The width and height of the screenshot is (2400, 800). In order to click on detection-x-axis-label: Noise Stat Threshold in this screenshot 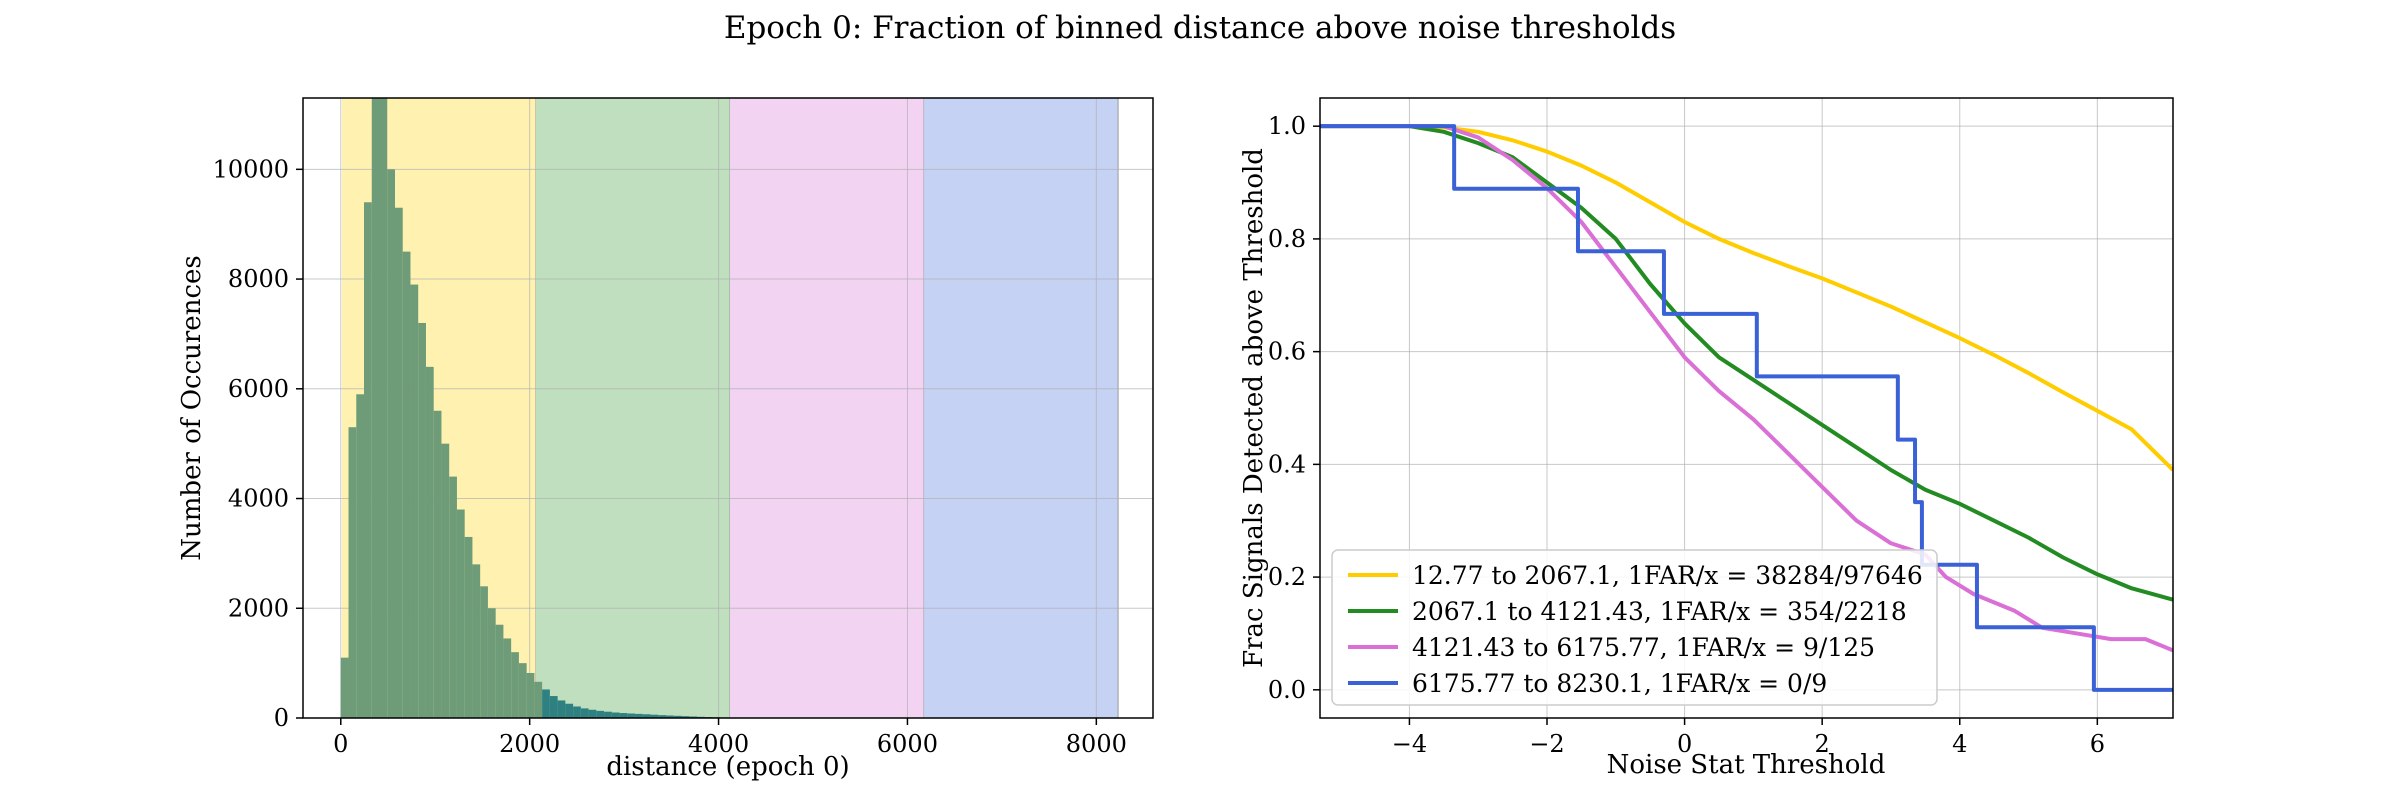, I will do `click(1746, 765)`.